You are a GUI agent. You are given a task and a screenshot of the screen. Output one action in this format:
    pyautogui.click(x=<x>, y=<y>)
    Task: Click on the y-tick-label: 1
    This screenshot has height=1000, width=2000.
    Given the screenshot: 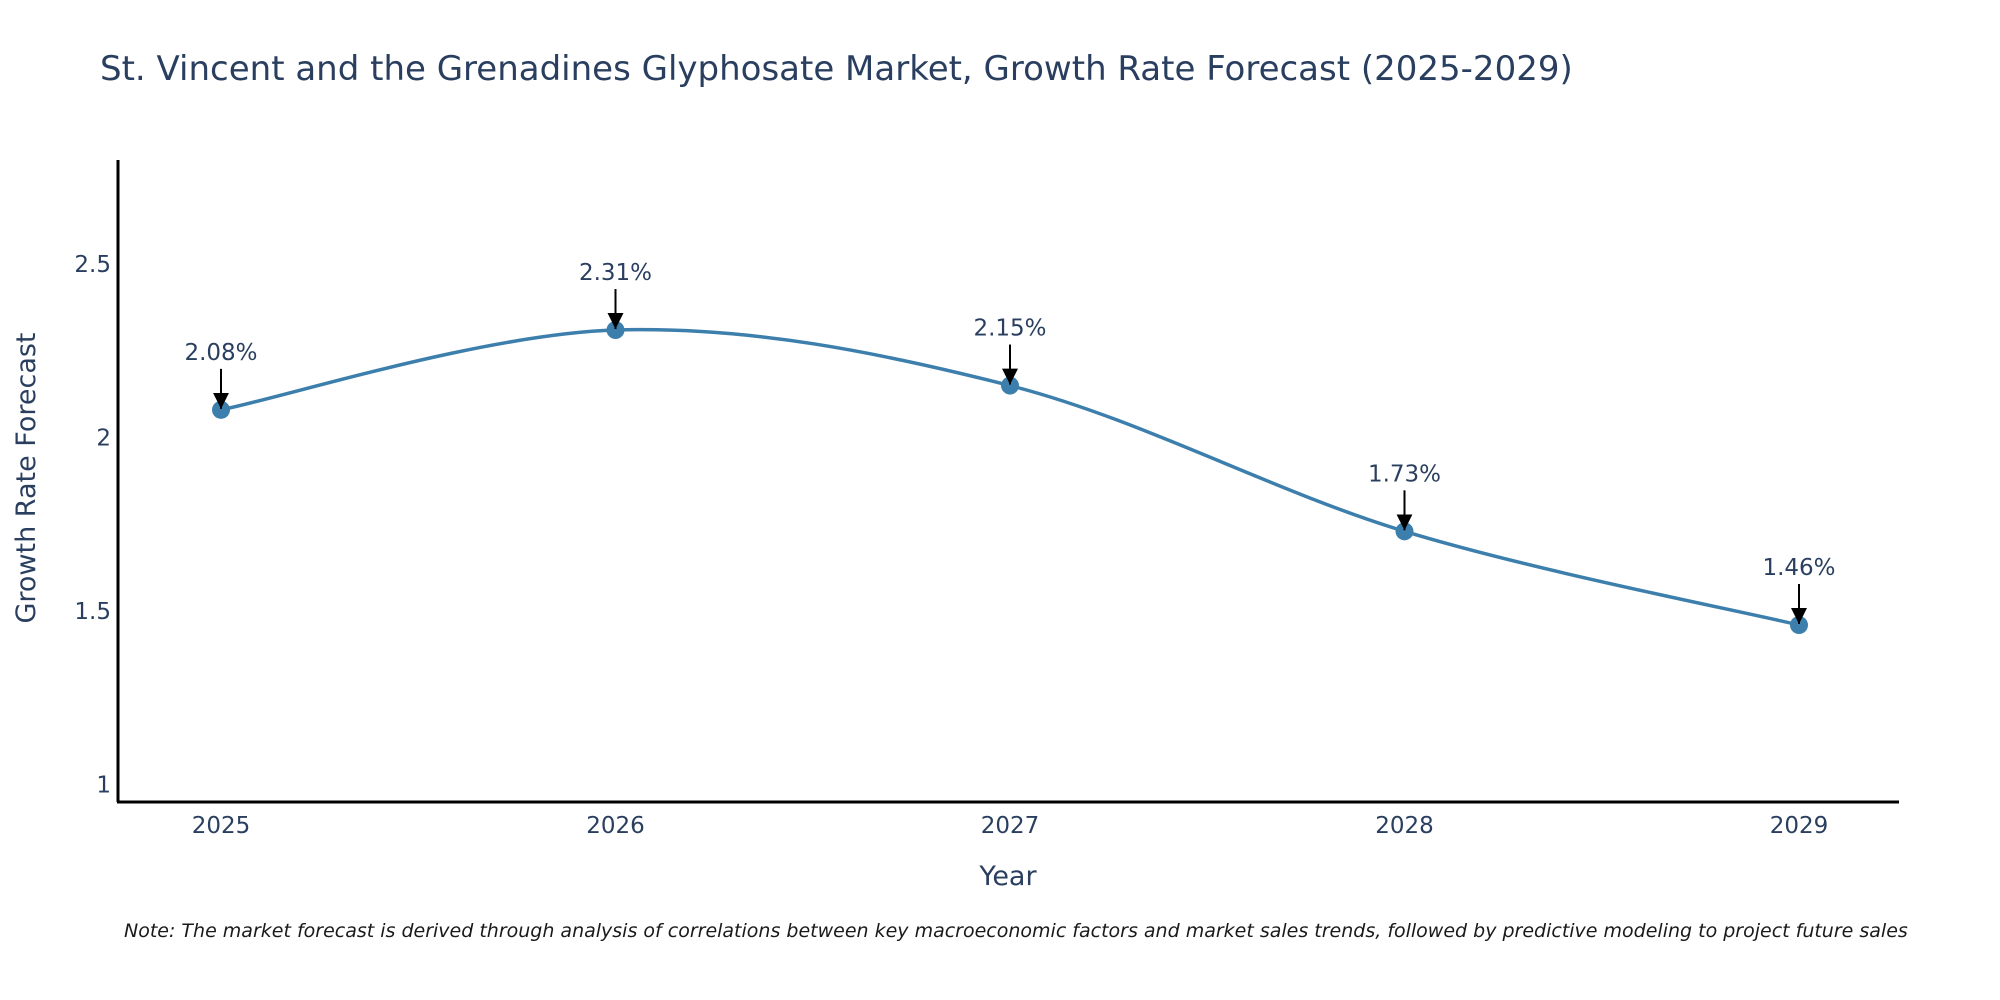 What is the action you would take?
    pyautogui.click(x=103, y=786)
    